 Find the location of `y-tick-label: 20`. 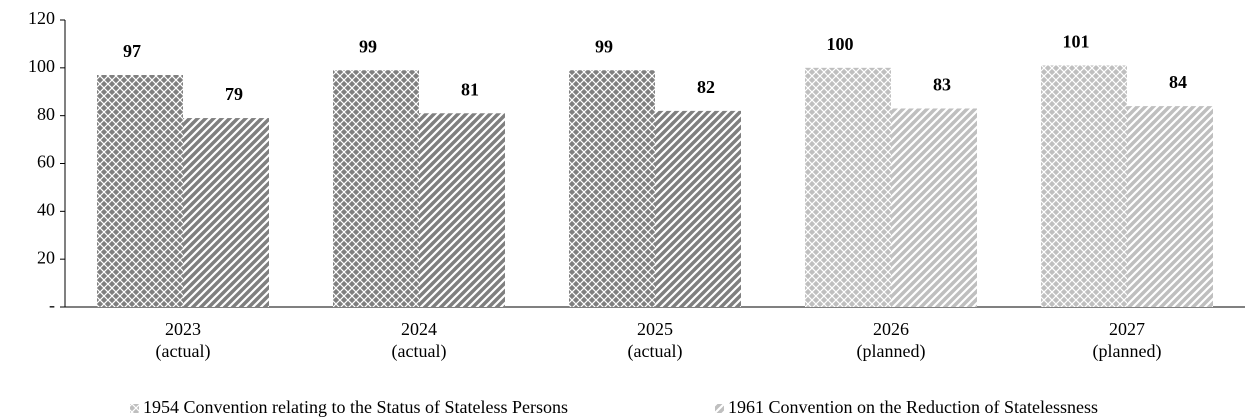

y-tick-label: 20 is located at coordinates (46, 257).